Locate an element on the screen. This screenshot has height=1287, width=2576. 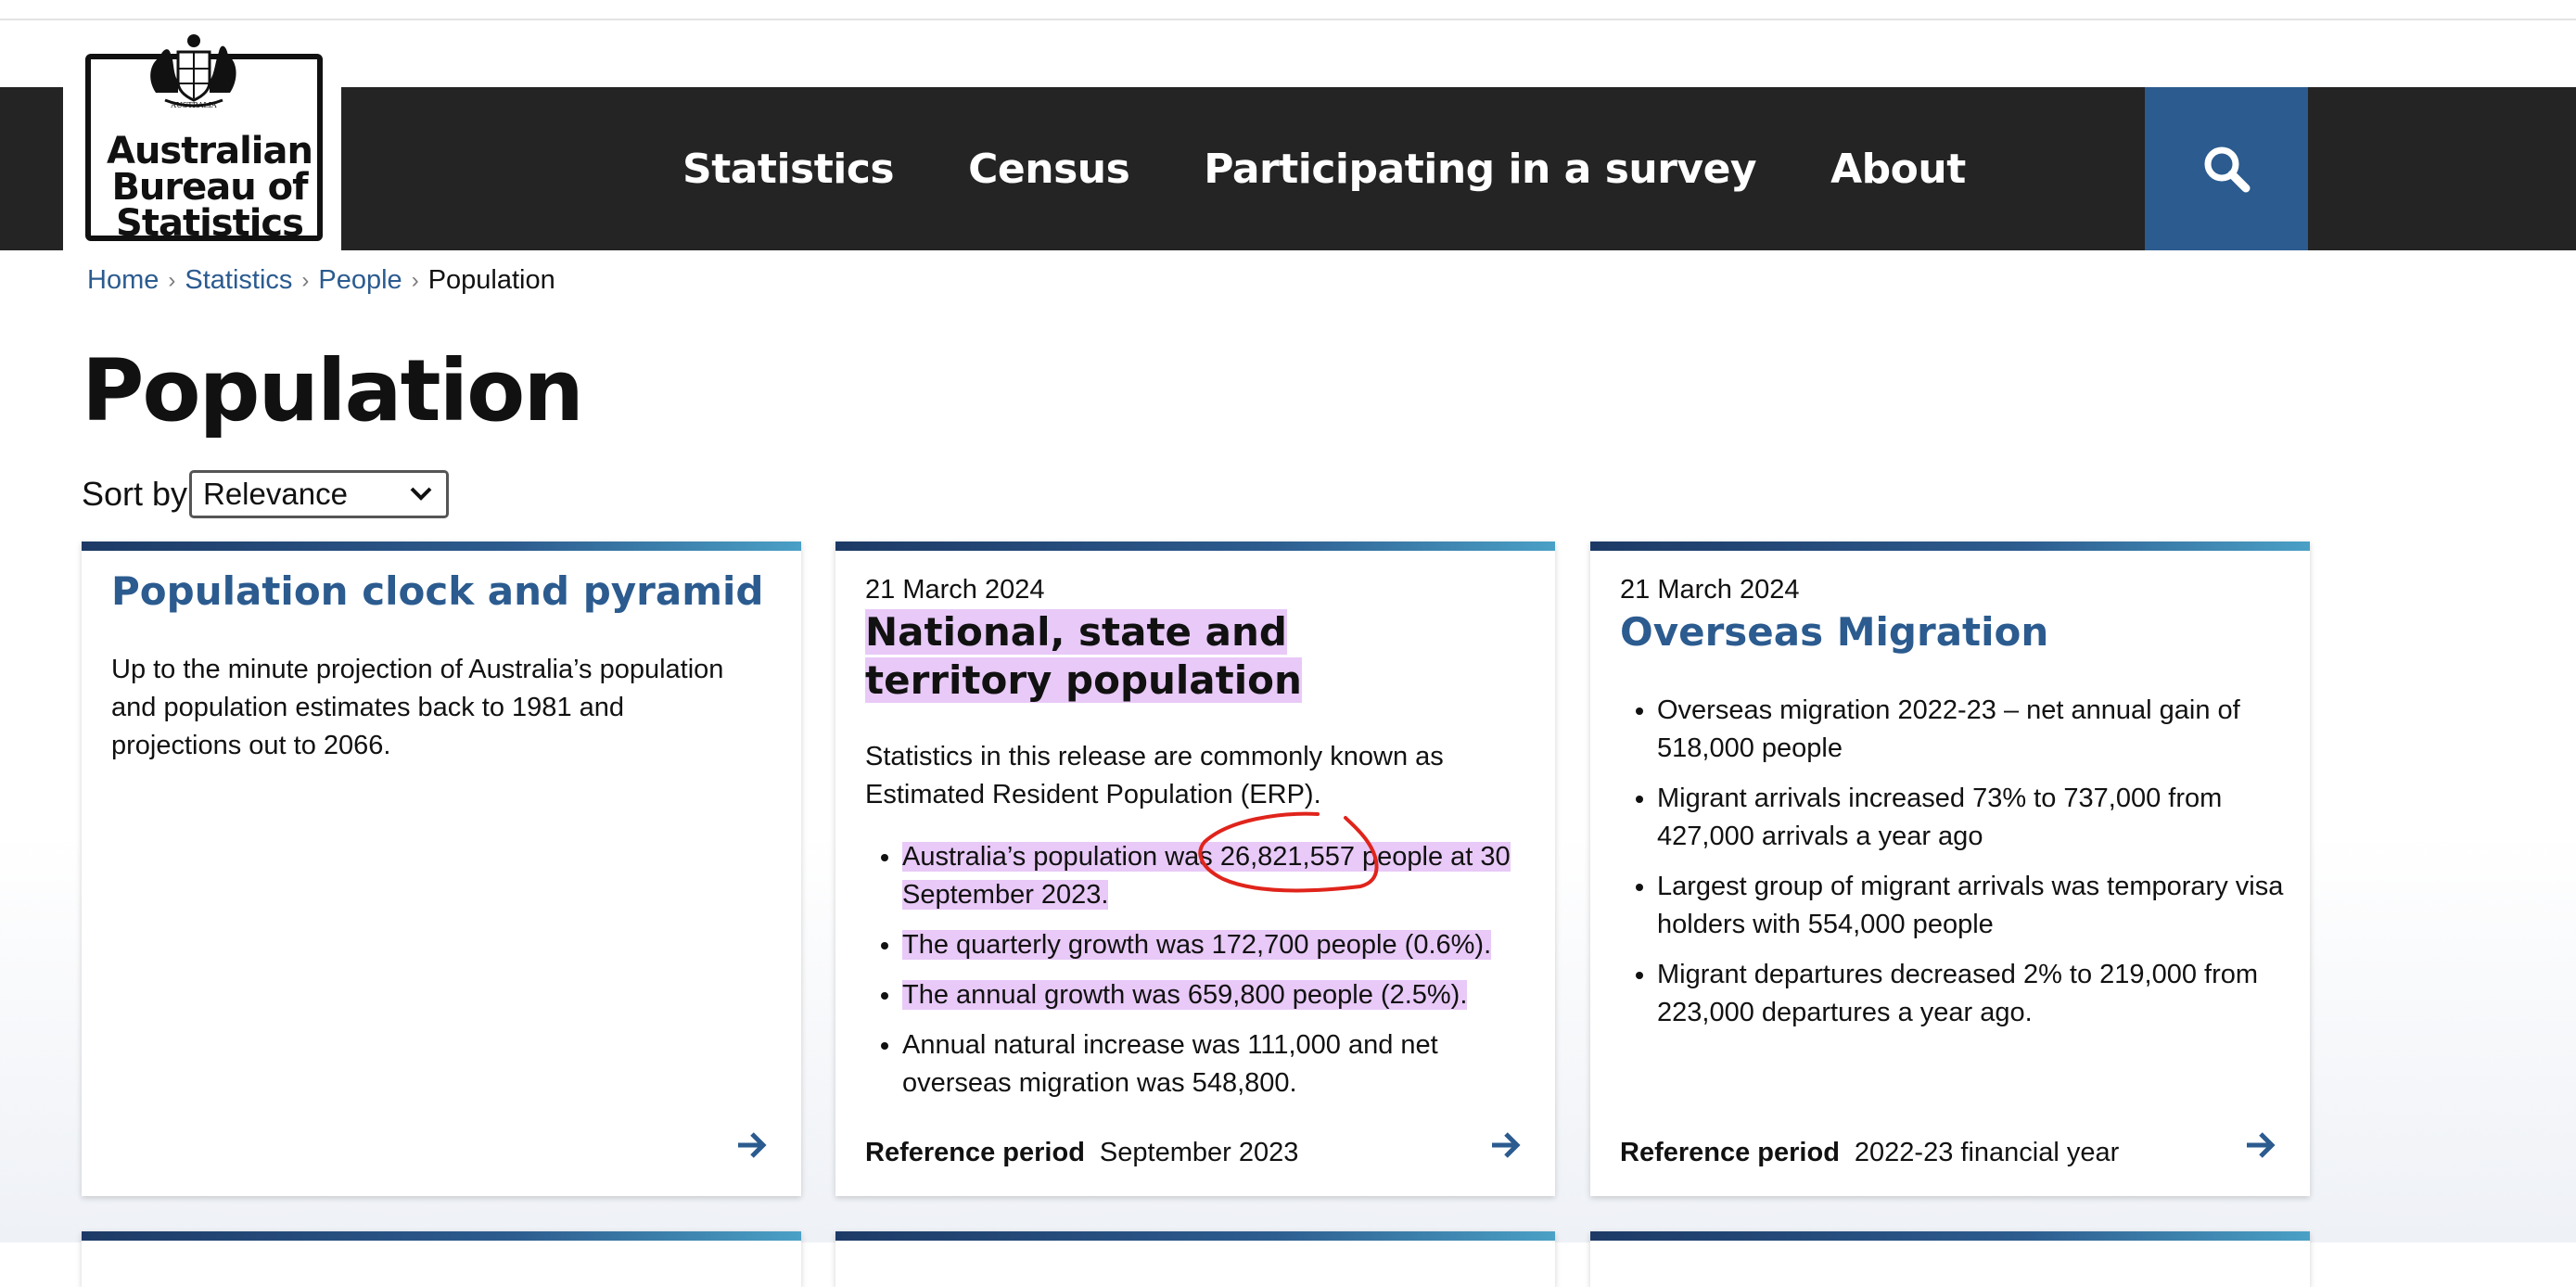
card-title: Overseas Migration is located at coordinates (1834, 632).